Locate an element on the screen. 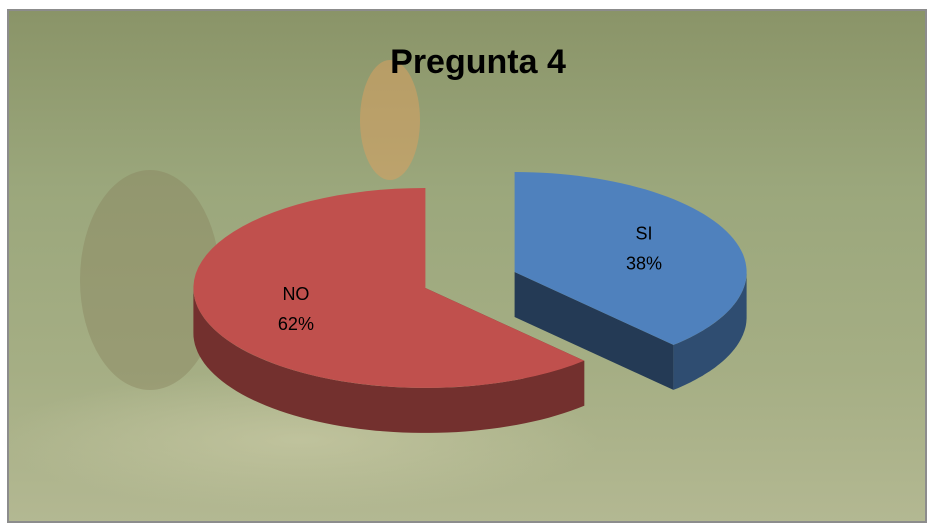  slice-category-label: SI is located at coordinates (644, 234).